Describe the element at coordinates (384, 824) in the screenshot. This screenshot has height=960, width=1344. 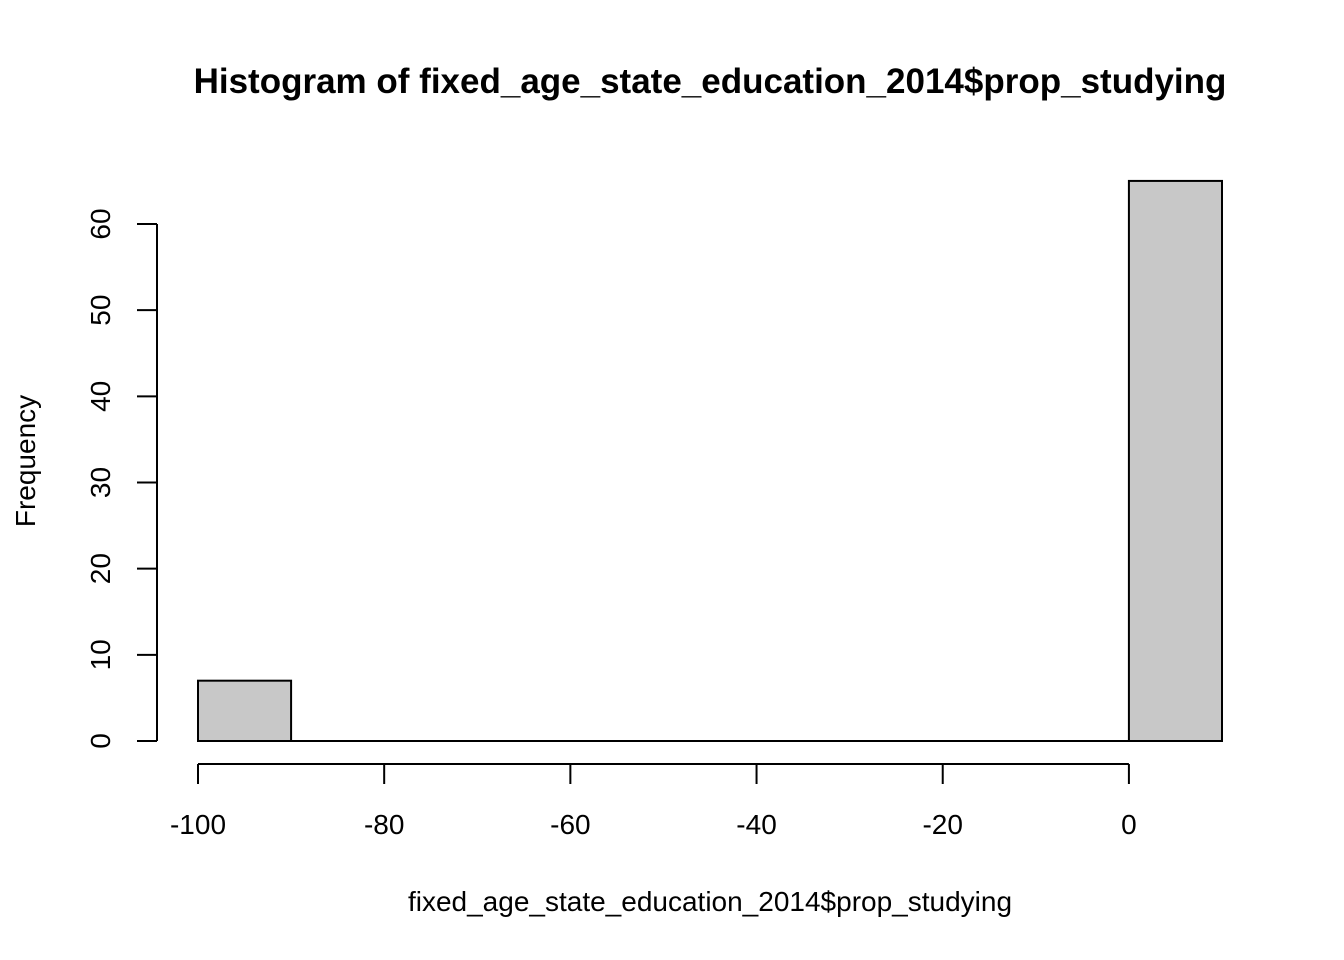
I see `x-tick-label: -80` at that location.